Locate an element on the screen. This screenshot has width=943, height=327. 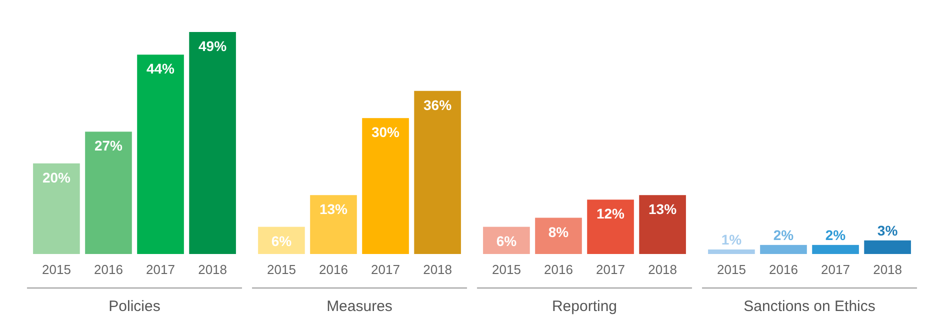
data-label: 1% is located at coordinates (731, 239).